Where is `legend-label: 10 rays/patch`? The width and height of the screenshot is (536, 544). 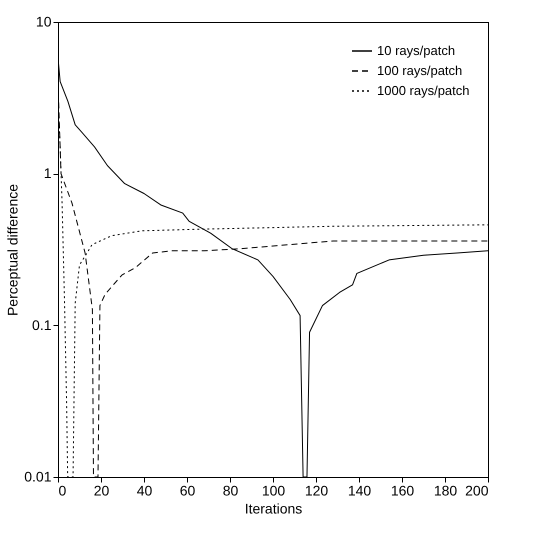
legend-label: 10 rays/patch is located at coordinates (416, 50).